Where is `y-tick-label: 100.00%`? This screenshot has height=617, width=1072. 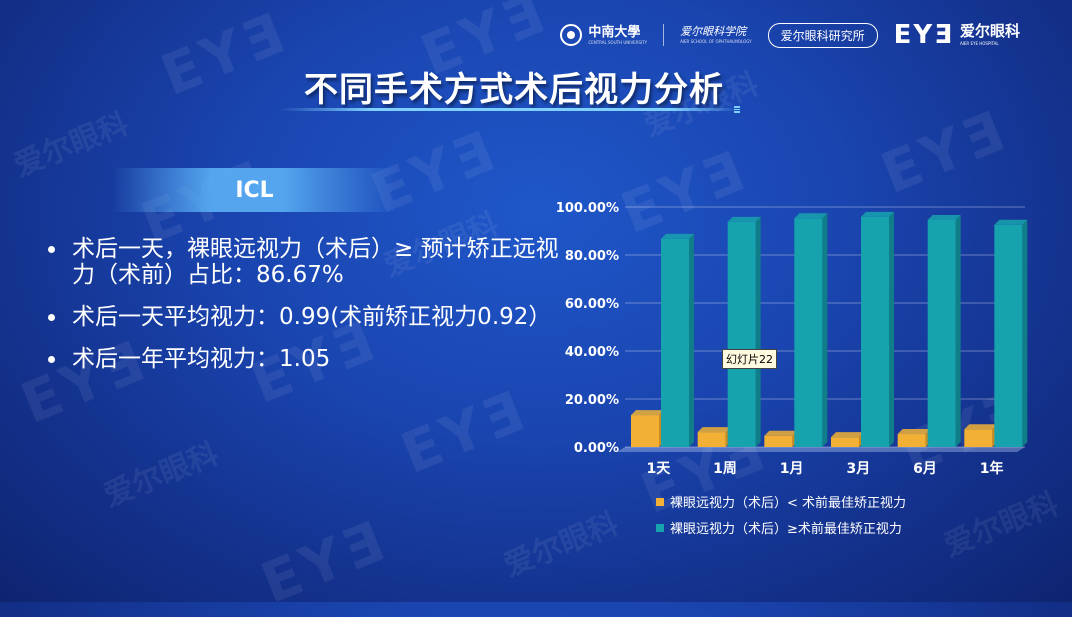
y-tick-label: 100.00% is located at coordinates (587, 208).